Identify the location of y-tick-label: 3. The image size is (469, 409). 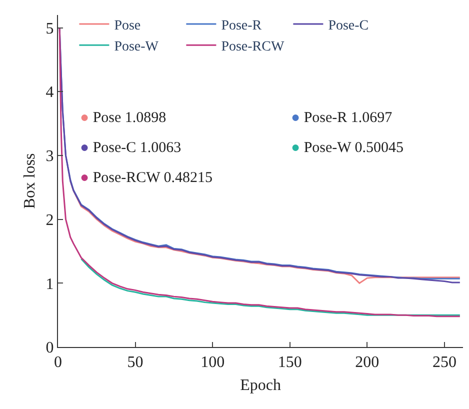
(50, 157).